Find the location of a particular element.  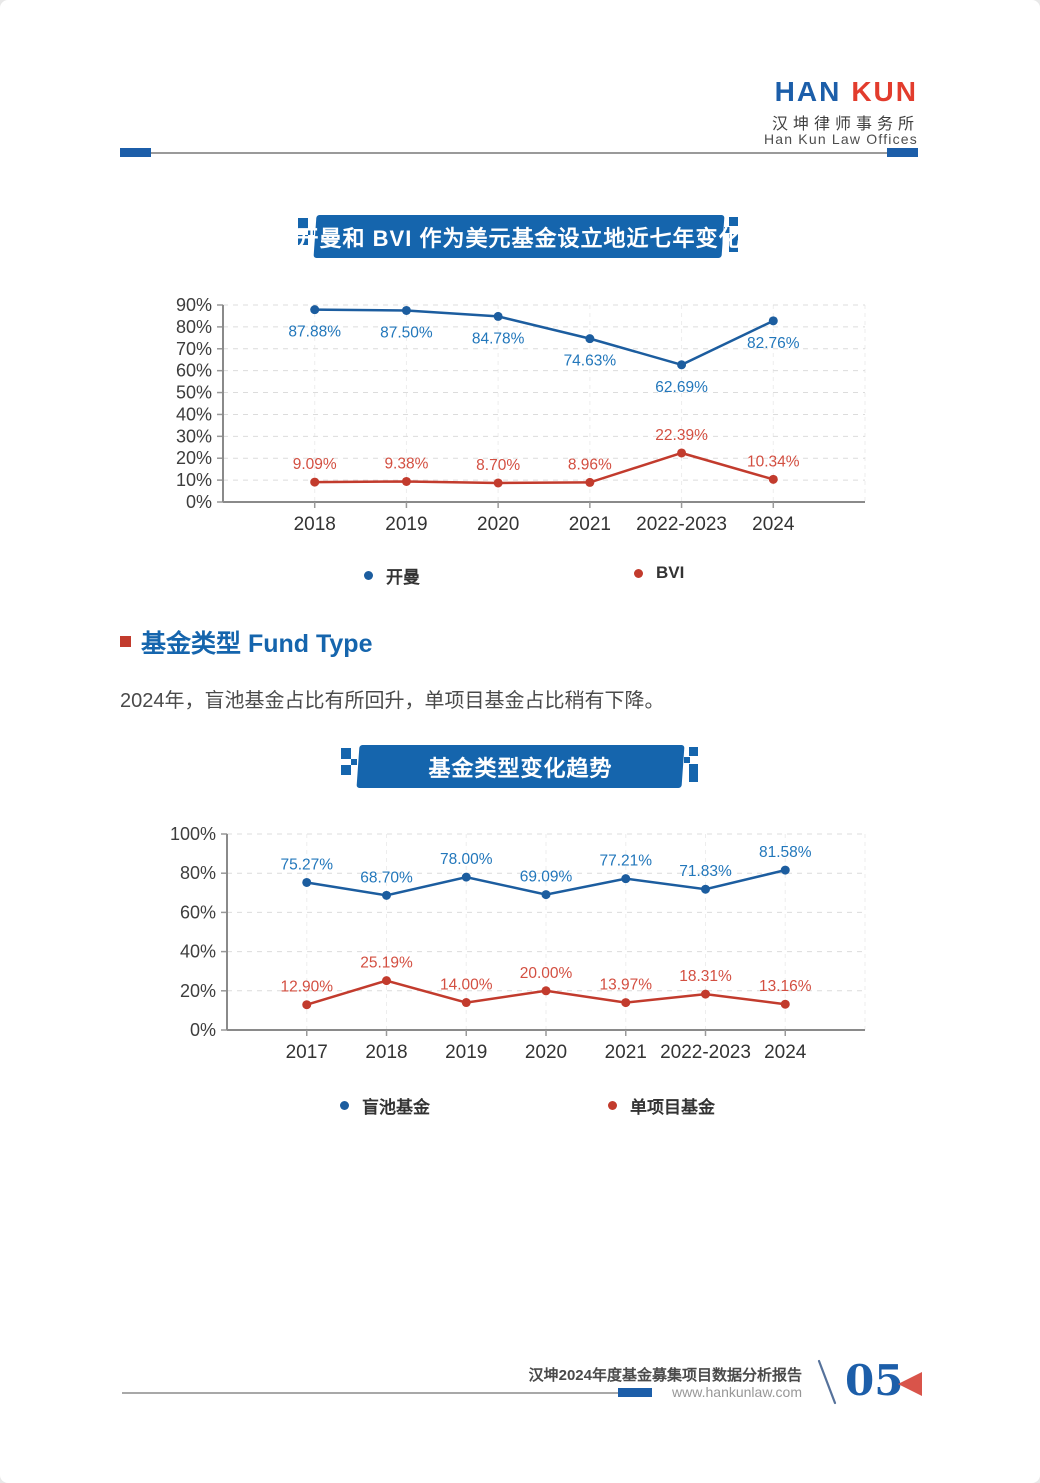

svg-text: 87.50% is located at coordinates (406, 332).